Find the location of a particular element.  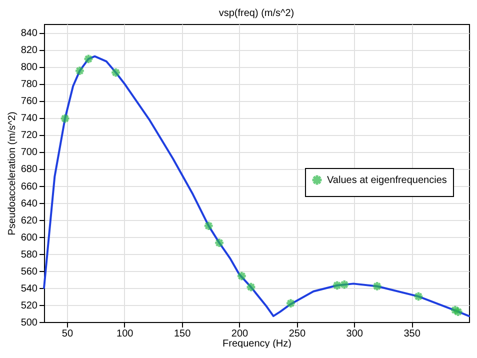

y-tick-label: 500 is located at coordinates (29, 323).